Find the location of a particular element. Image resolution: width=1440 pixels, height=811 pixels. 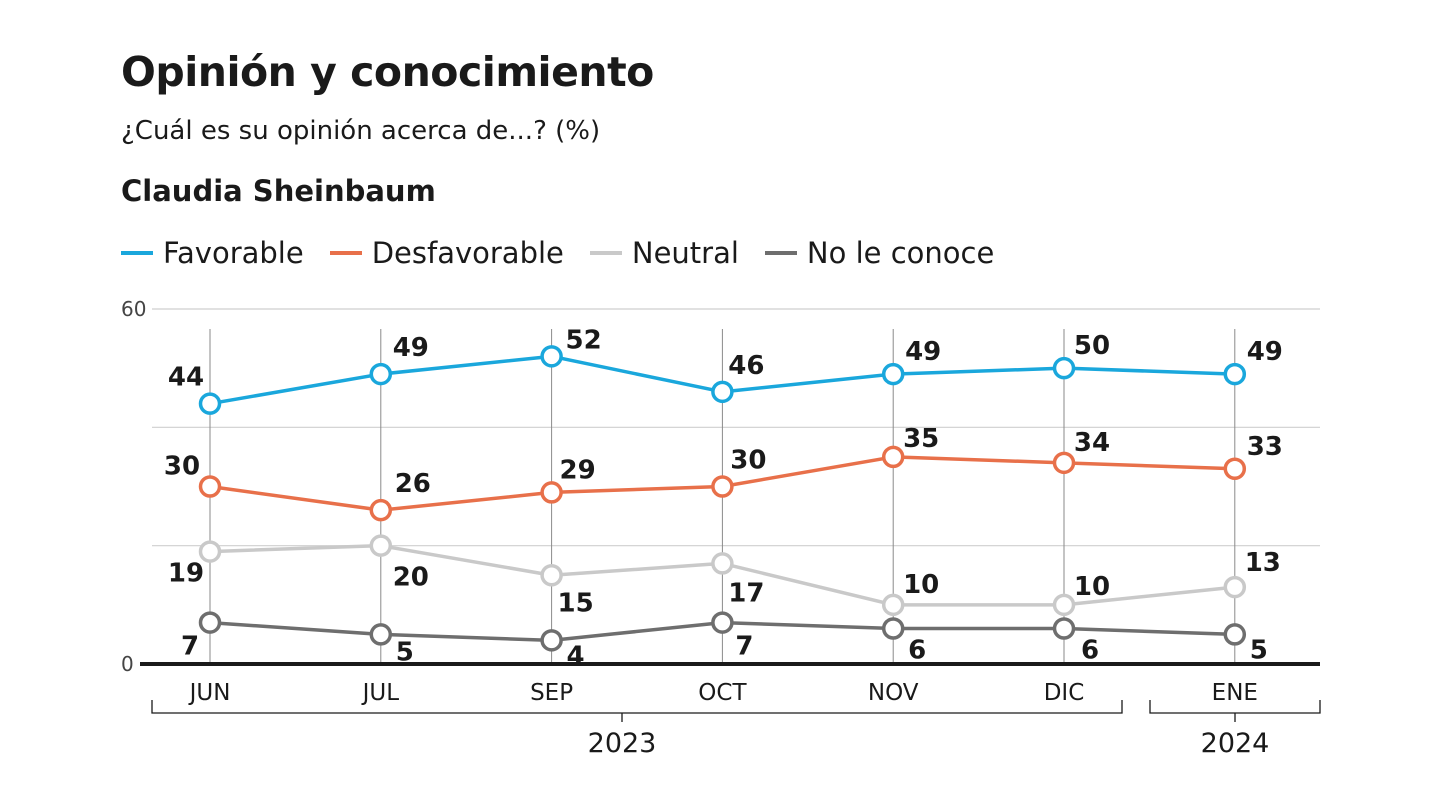

point-no-le-conoce-ene is located at coordinates (1235, 634).